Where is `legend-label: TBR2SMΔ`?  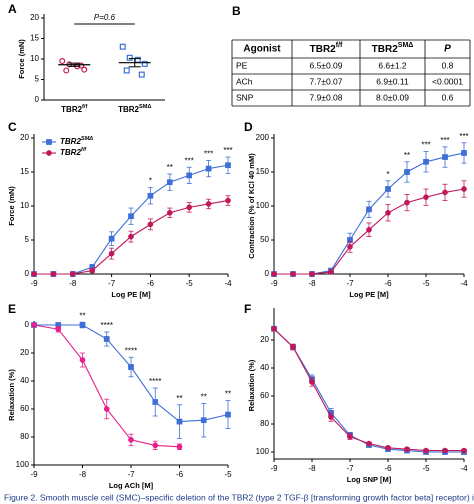
legend-label: TBR2SMΔ is located at coordinates (76, 141).